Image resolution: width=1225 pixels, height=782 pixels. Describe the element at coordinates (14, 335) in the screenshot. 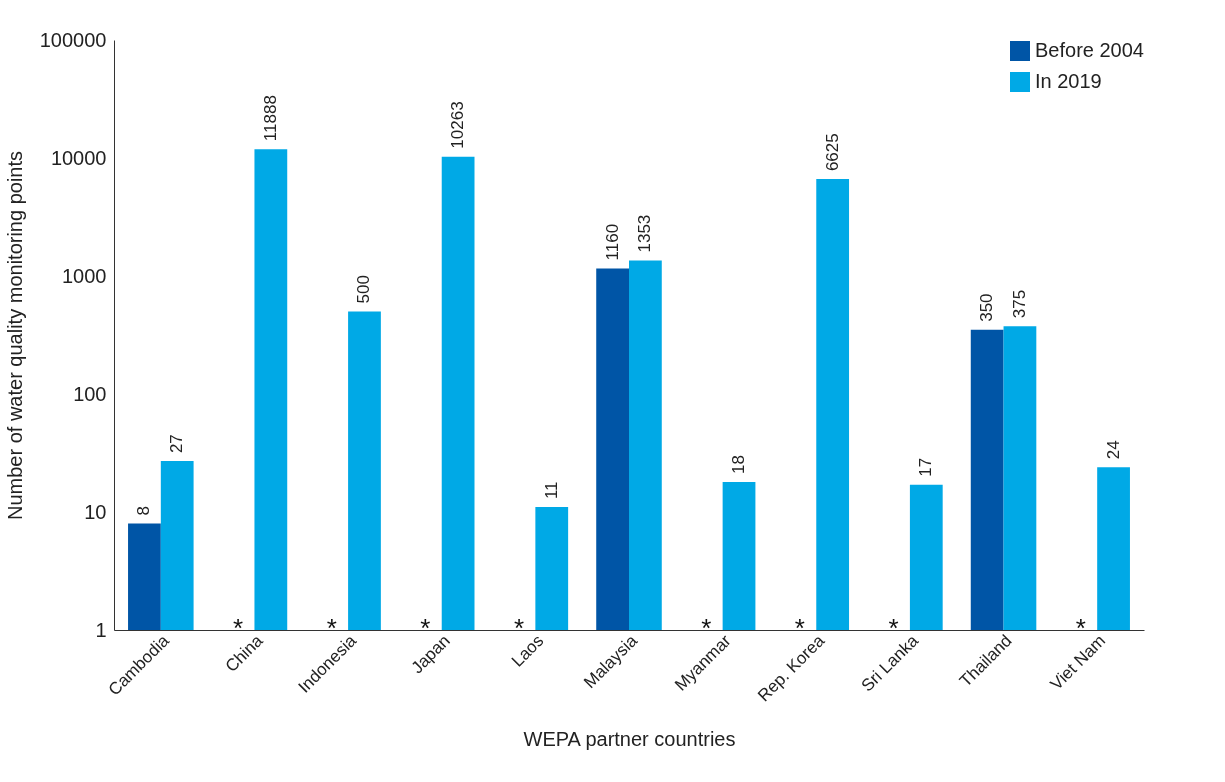

I see `y-axis-title: Number of water quality monitoring points` at that location.